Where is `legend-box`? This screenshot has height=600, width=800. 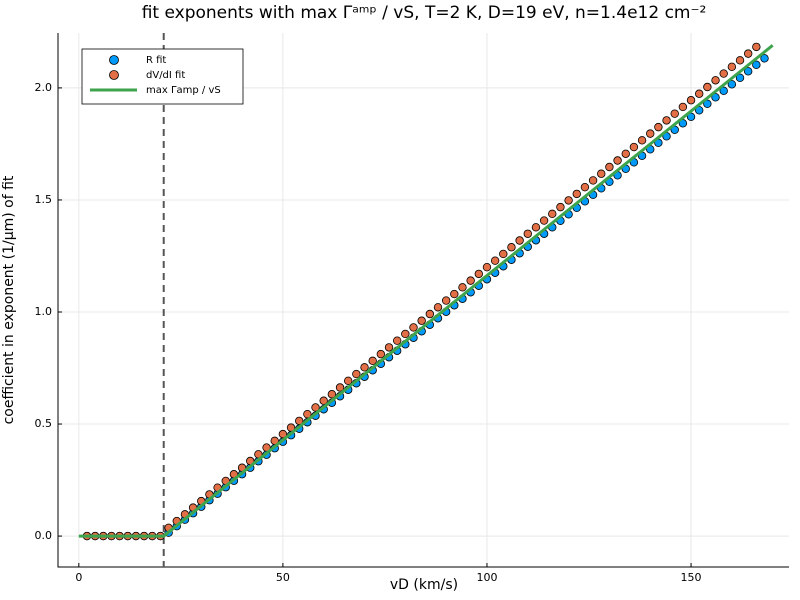
legend-box is located at coordinates (162, 76).